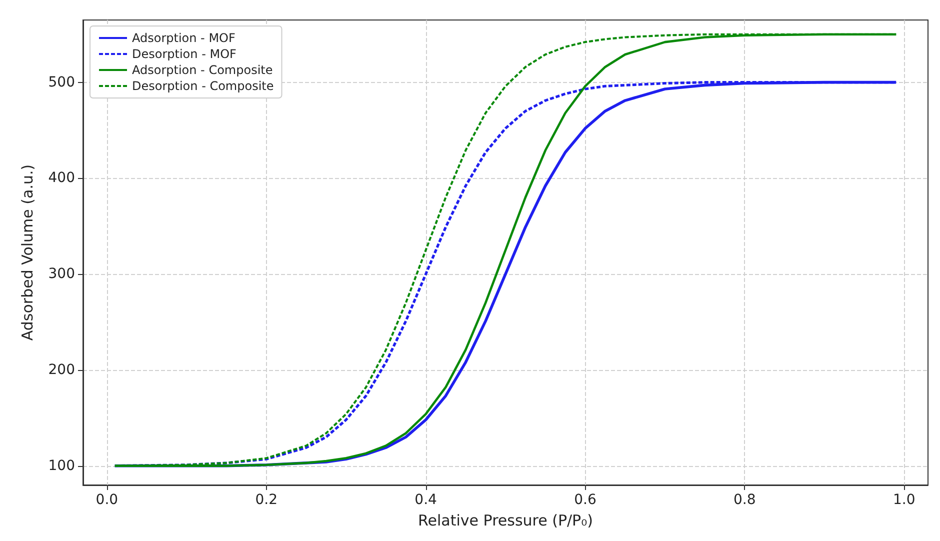 Image resolution: width=940 pixels, height=541 pixels. What do you see at coordinates (505, 521) in the screenshot?
I see `x-axis-title: Relative Pressure (P/P₀)` at bounding box center [505, 521].